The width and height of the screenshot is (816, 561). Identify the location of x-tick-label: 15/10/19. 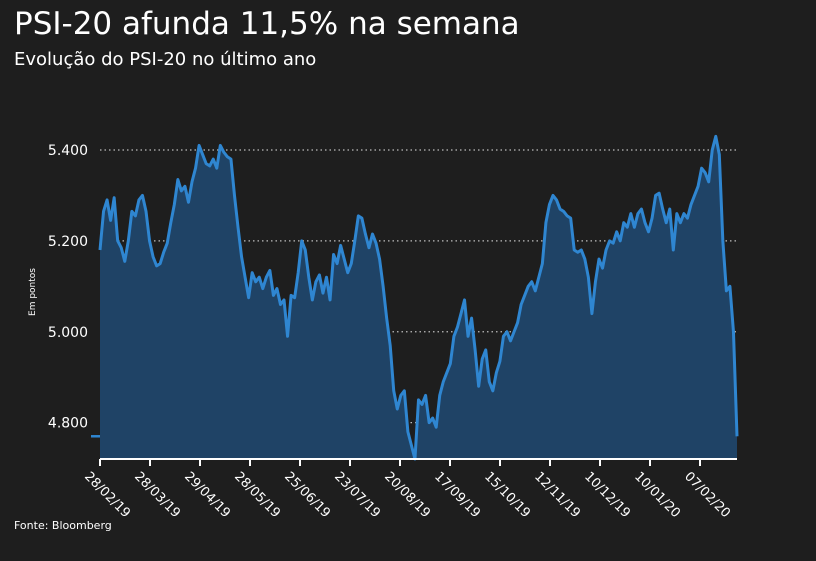
(507, 495).